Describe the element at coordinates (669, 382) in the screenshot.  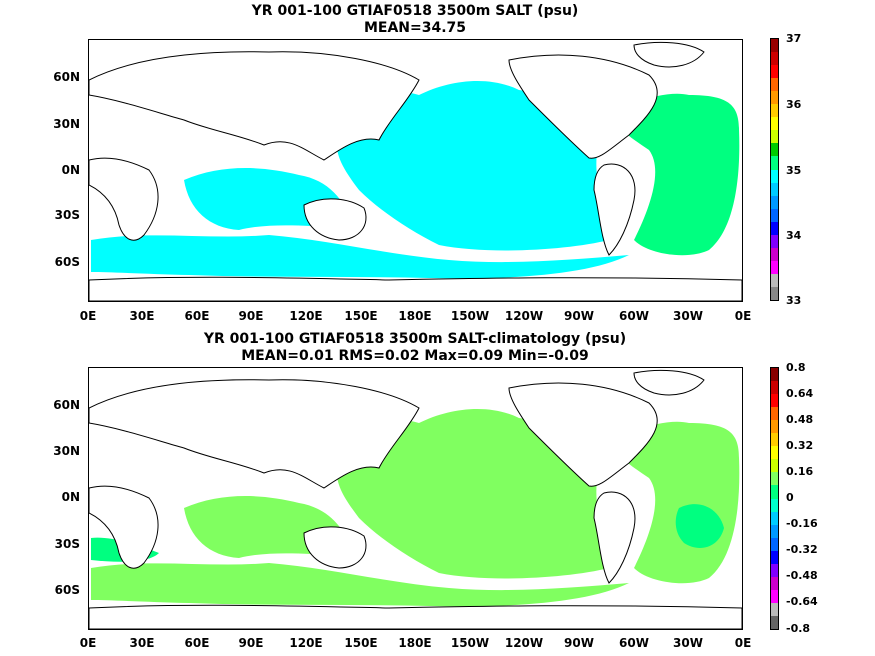
I see `panel2-greenland` at that location.